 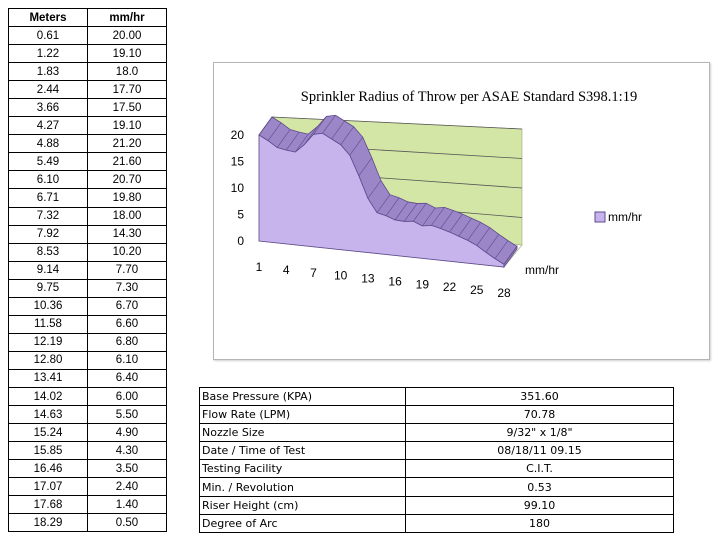 What do you see at coordinates (127, 144) in the screenshot?
I see `cell-mmhr: 21.20` at bounding box center [127, 144].